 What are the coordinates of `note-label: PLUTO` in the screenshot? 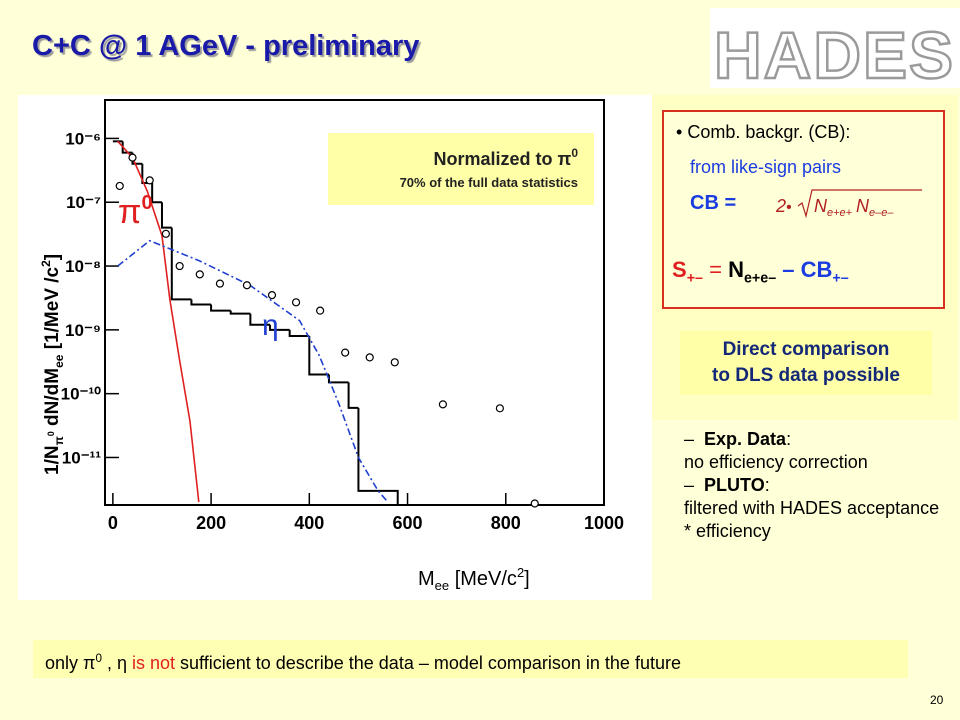 It's located at (734, 485).